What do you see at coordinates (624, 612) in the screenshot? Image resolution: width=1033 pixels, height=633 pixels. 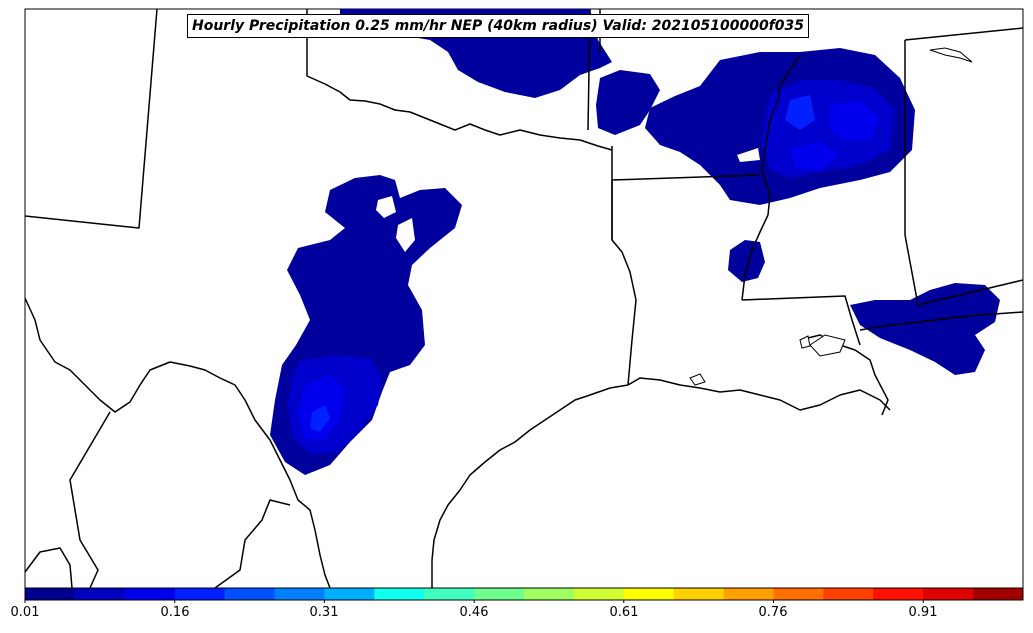 I see `colorbar-tick-label-4: 0.61` at bounding box center [624, 612].